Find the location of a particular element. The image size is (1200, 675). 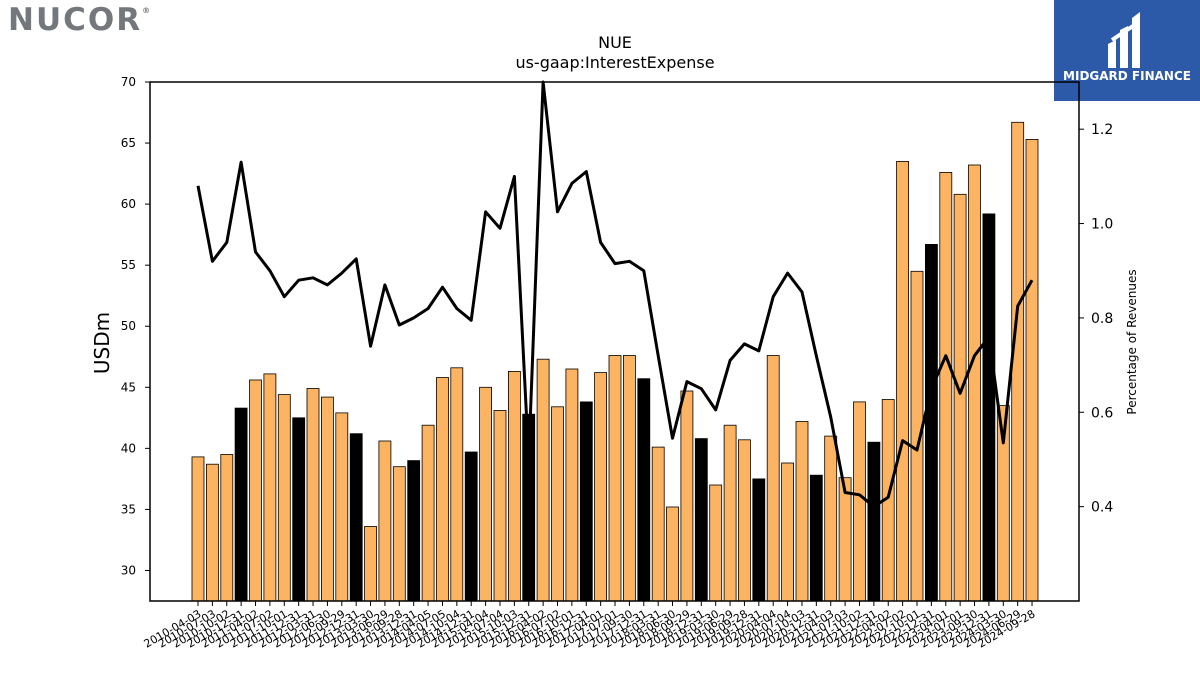

y2-tick-label: 0.6 is located at coordinates (1102, 413).